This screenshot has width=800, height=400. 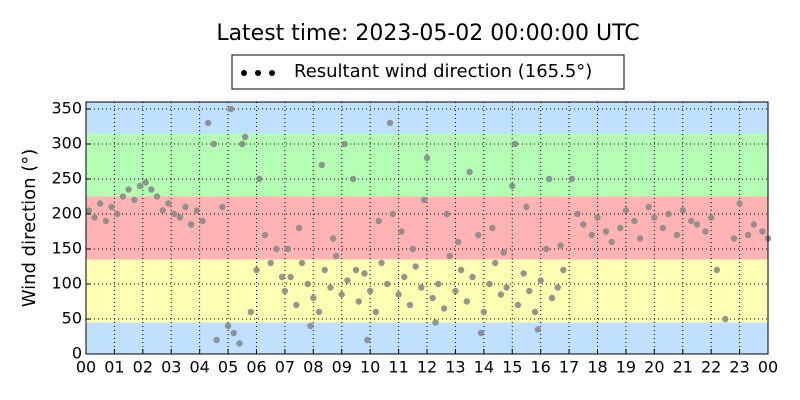 I want to click on x-tick-label: 09, so click(x=342, y=367).